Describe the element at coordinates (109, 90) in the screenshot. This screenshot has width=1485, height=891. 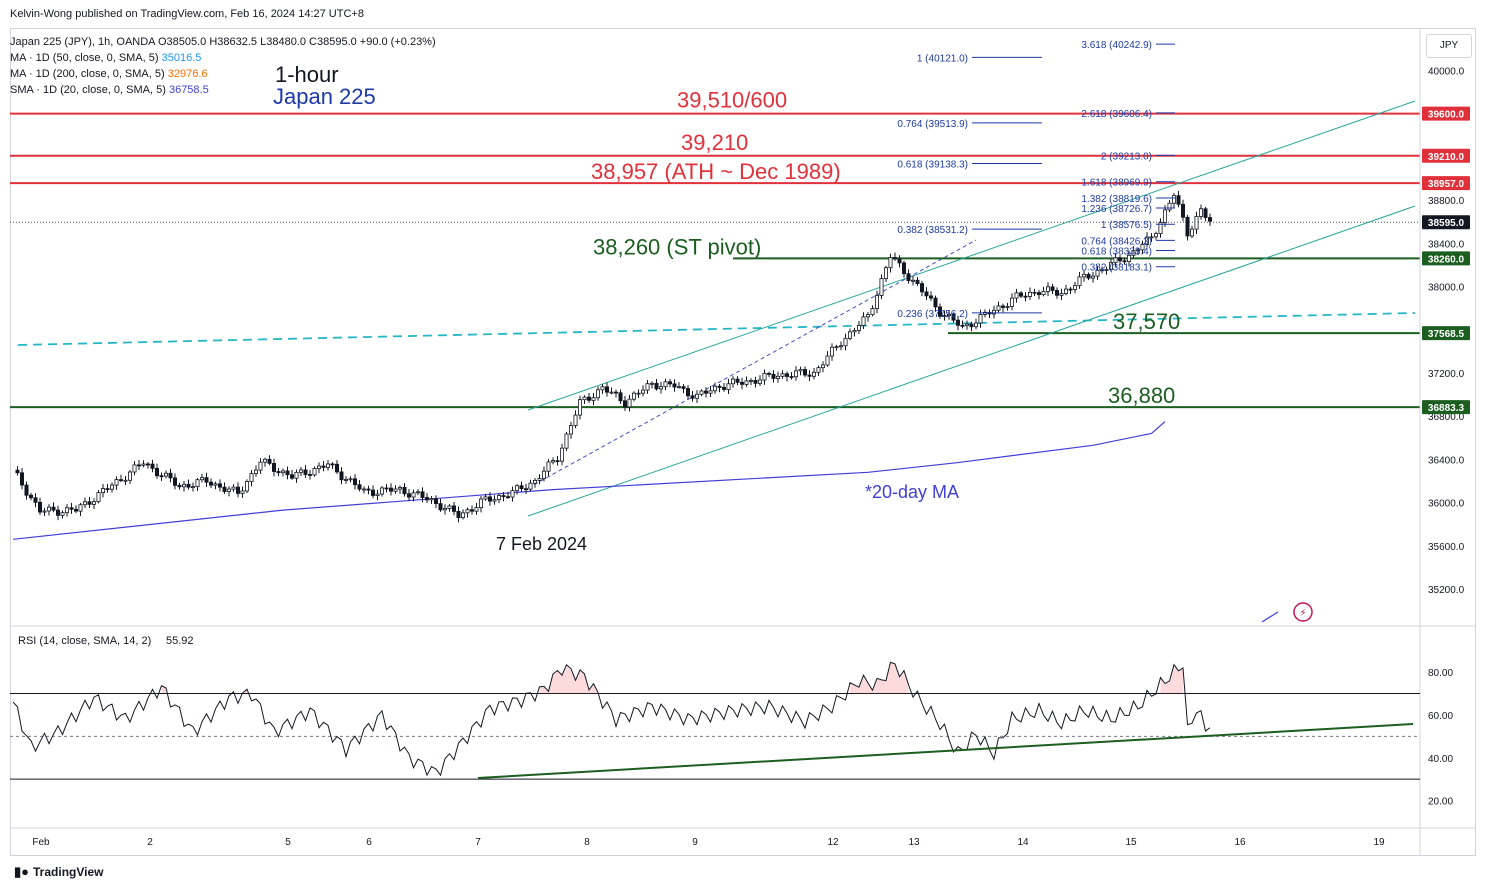
I see `sma20-legend: SMA · 1D (20, close, 0, SMA, 5) 36758.5` at that location.